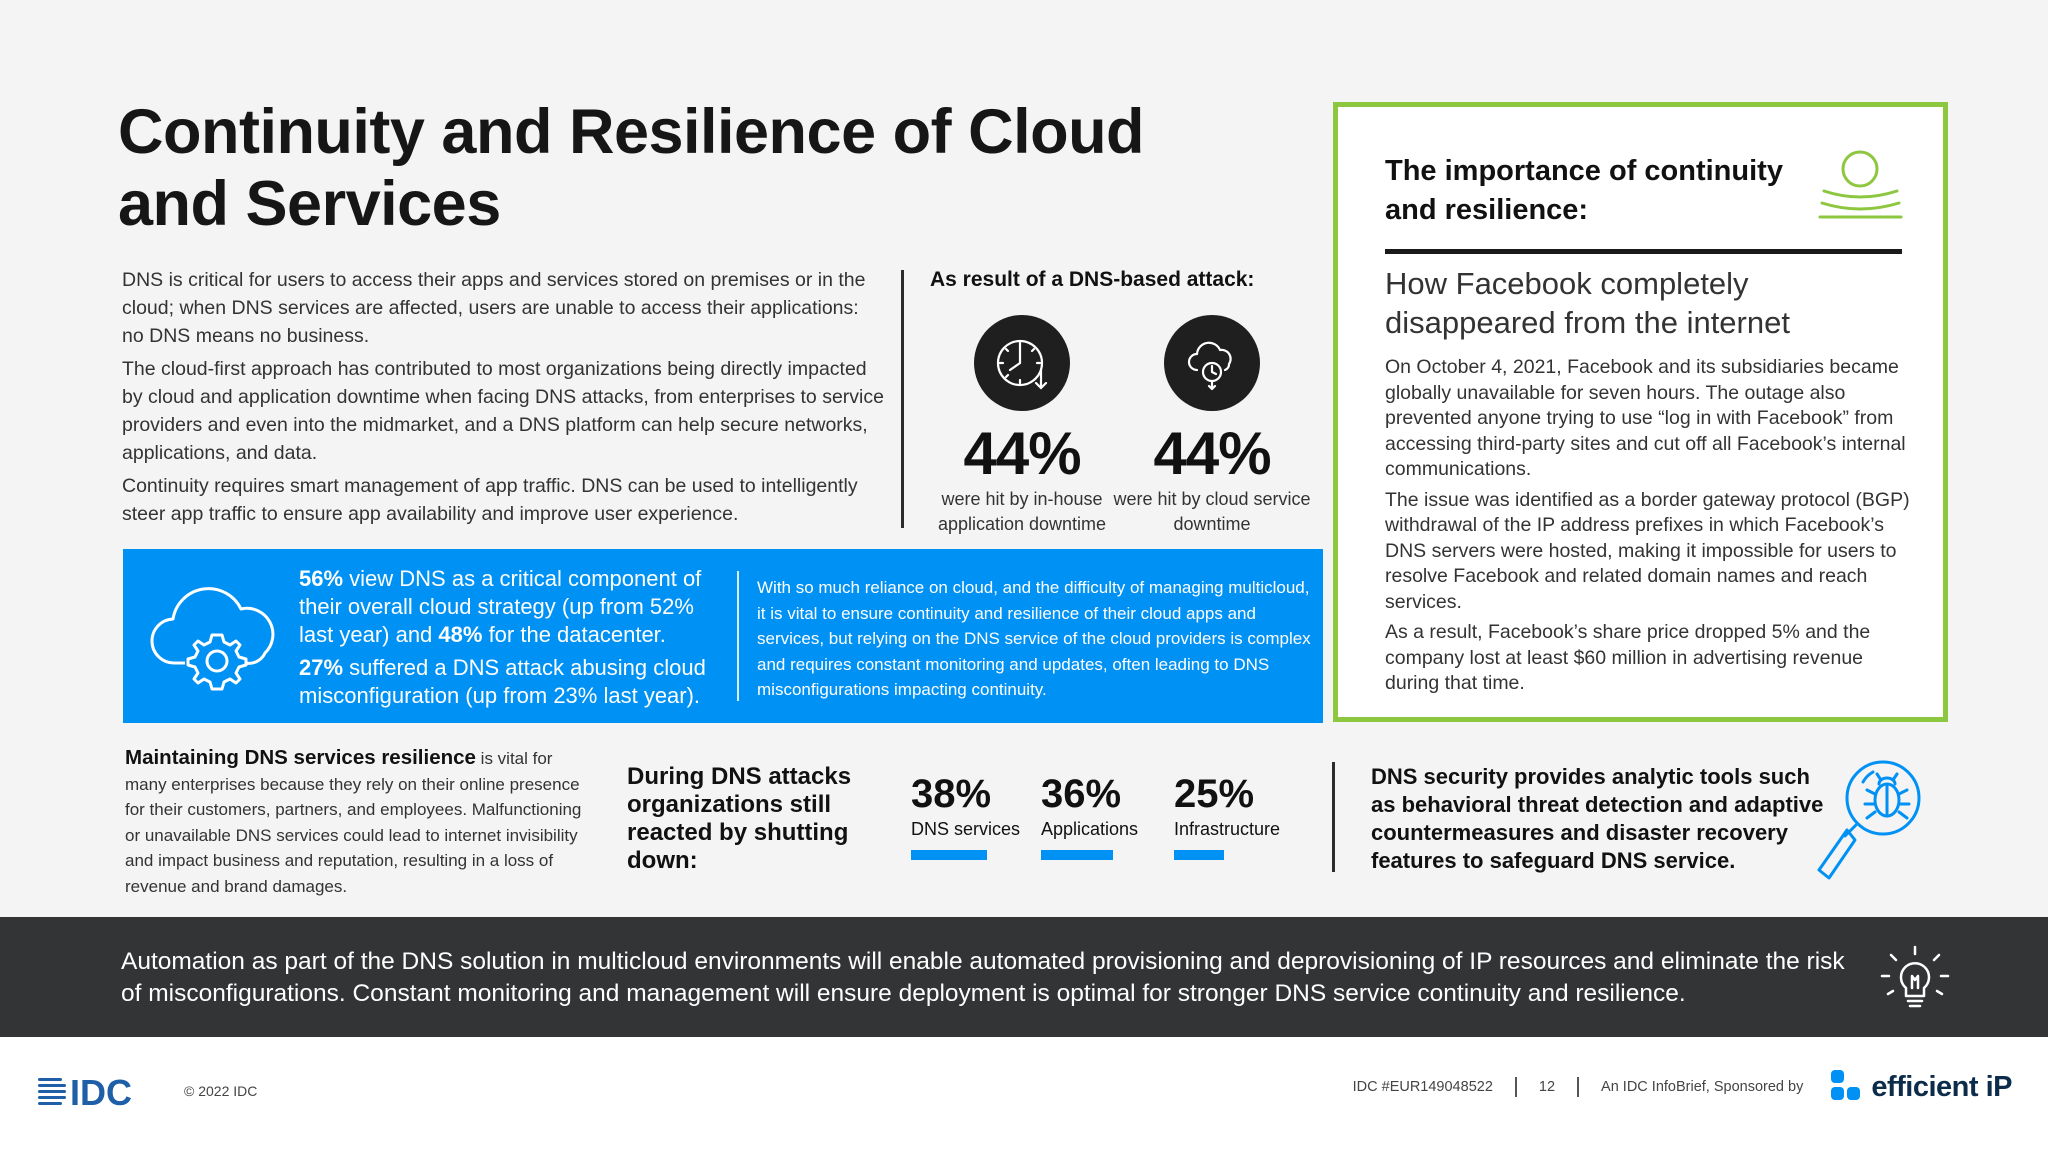  I want to click on stat-percent: 27%, so click(321, 667).